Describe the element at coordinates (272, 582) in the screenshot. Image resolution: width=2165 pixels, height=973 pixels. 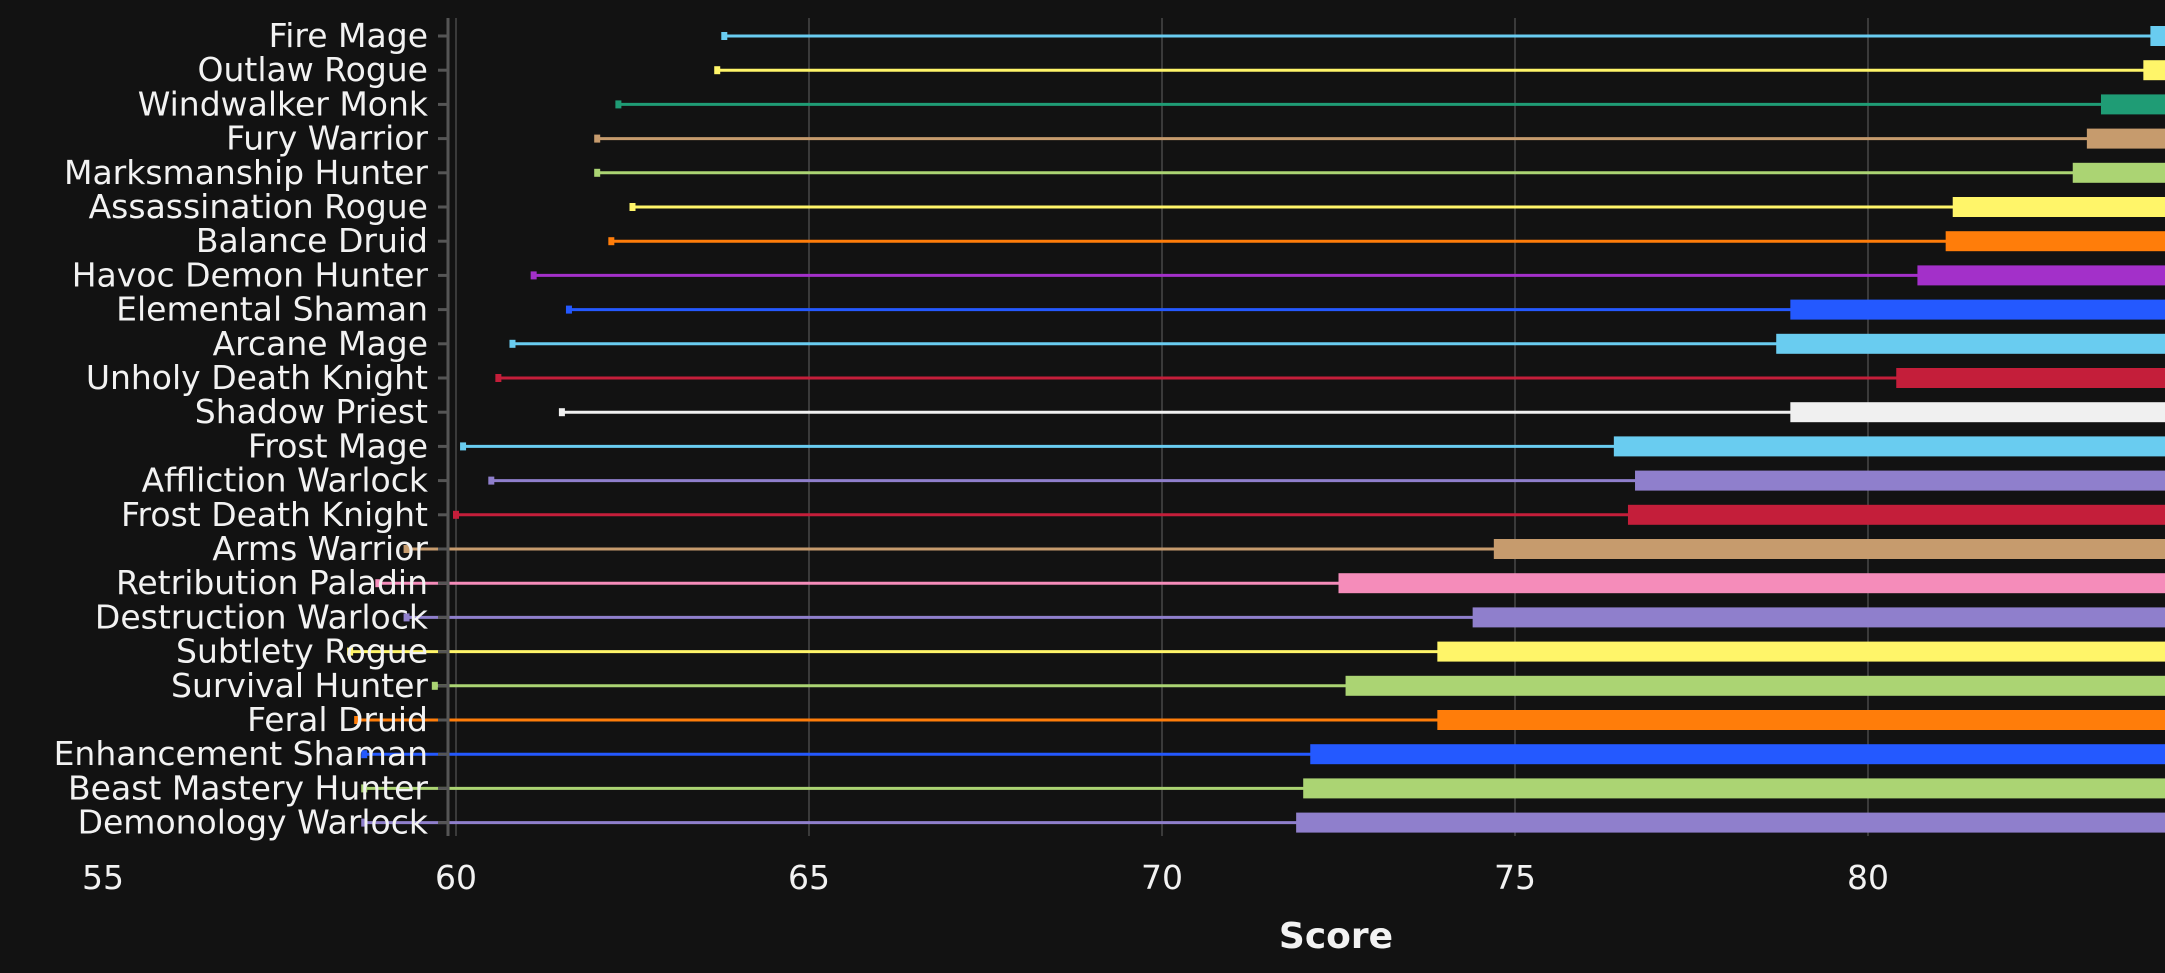
I see `category-label: Retribution Paladin` at that location.